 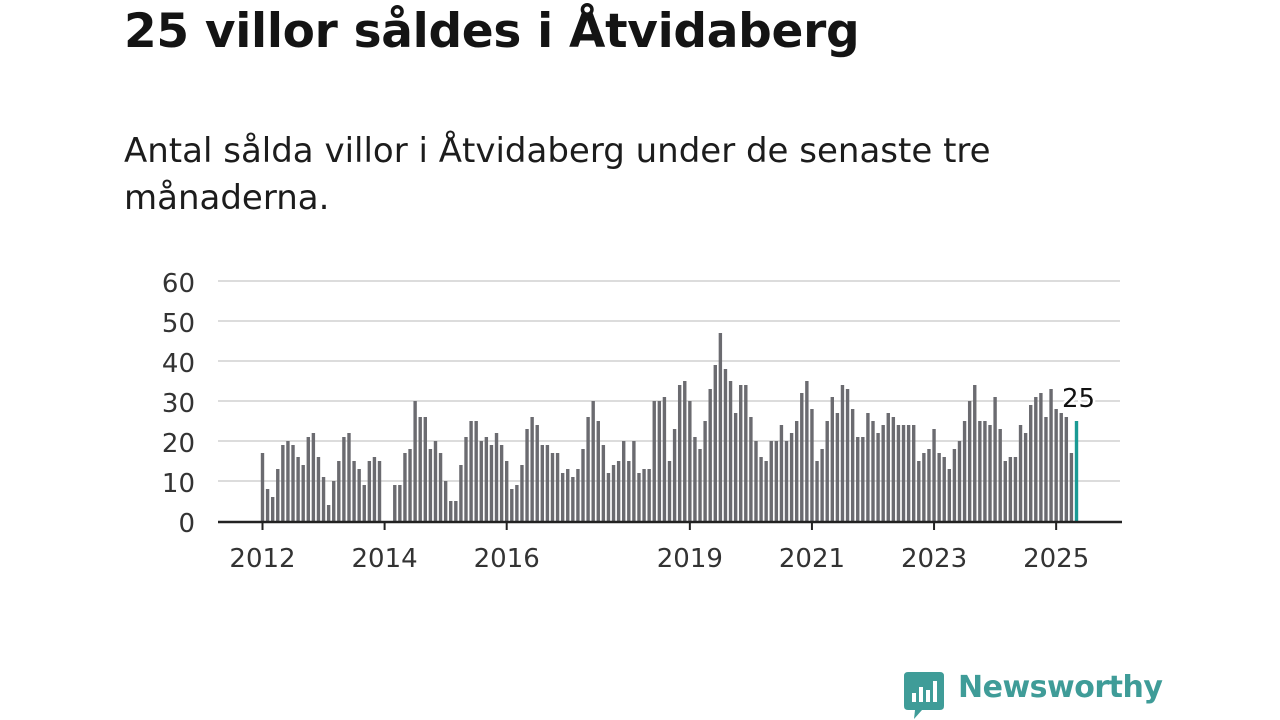 What do you see at coordinates (178, 404) in the screenshot?
I see `y-axis-ticks: 0 10 20 30 40 50 60` at bounding box center [178, 404].